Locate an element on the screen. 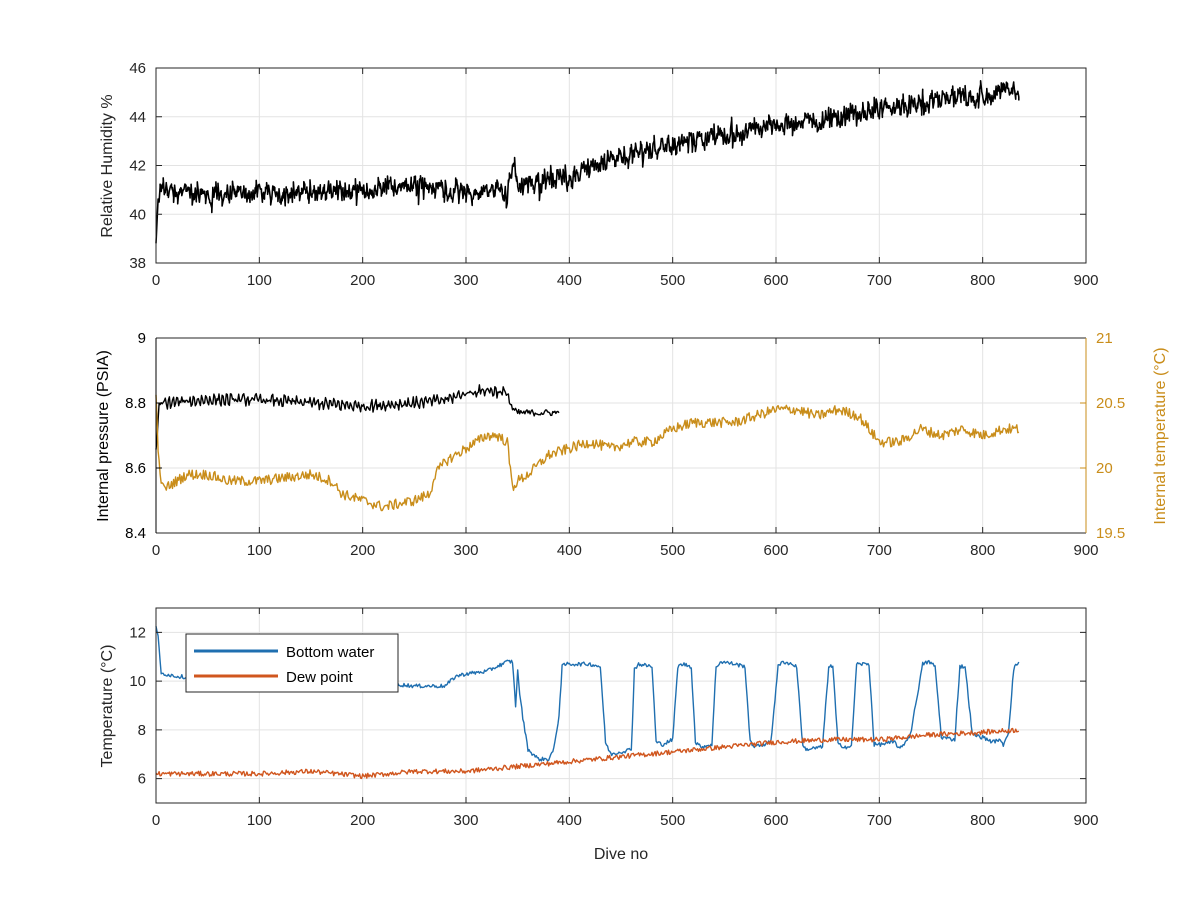  y2-tick-label: 20.5 is located at coordinates (1110, 403).